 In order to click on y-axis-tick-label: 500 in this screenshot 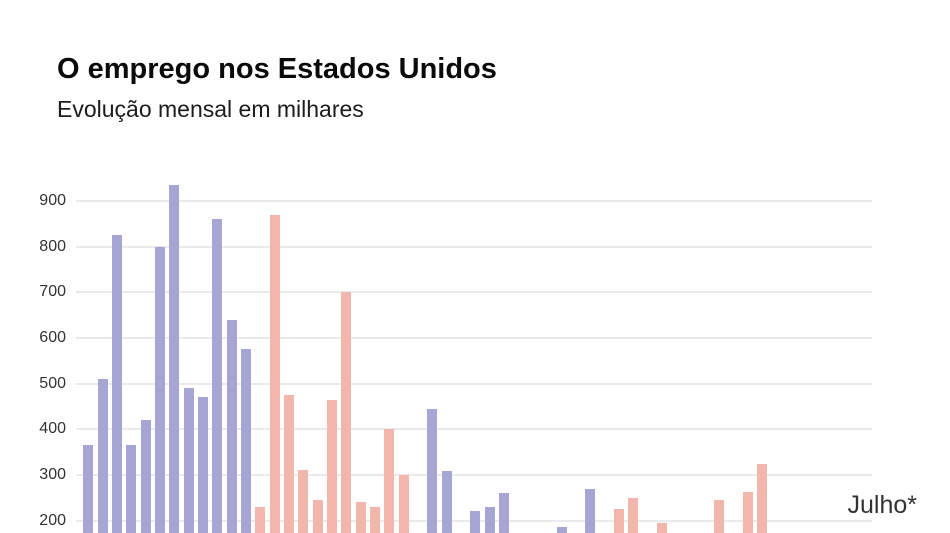, I will do `click(52, 383)`.